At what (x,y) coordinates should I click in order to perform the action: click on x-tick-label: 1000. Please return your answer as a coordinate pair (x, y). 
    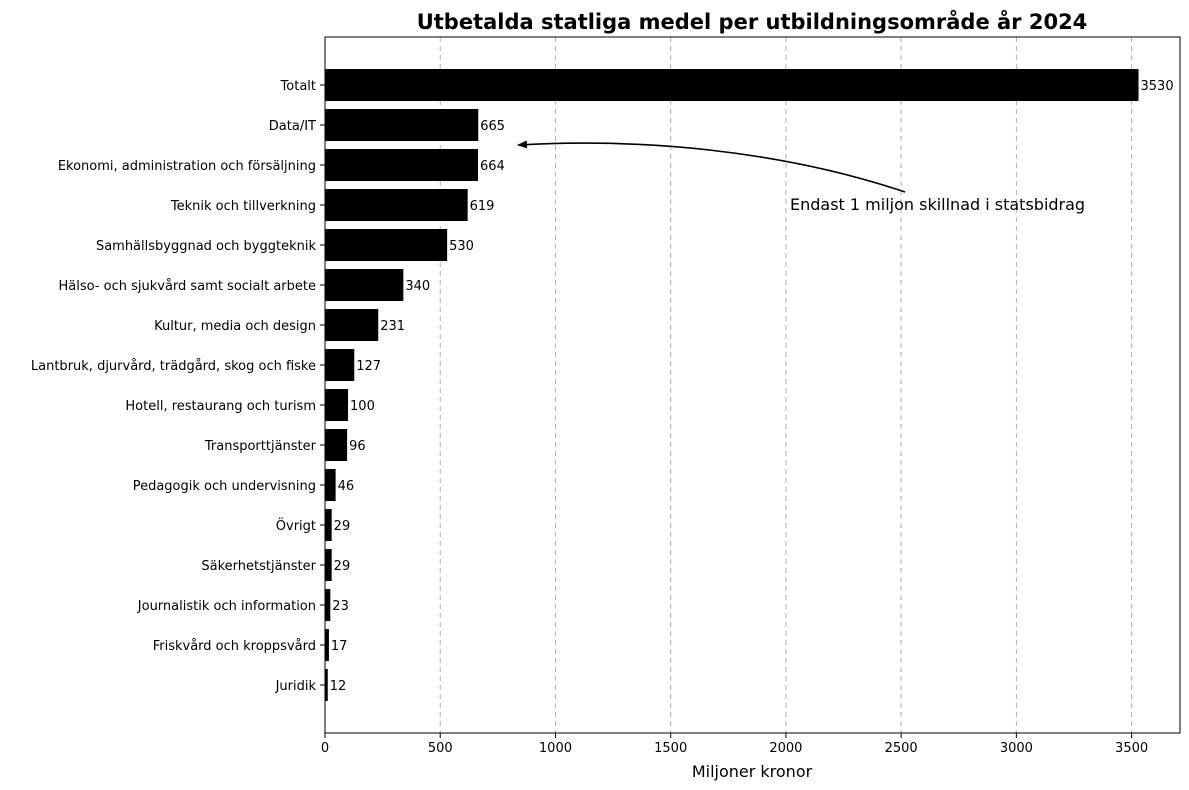
    Looking at the image, I should click on (555, 748).